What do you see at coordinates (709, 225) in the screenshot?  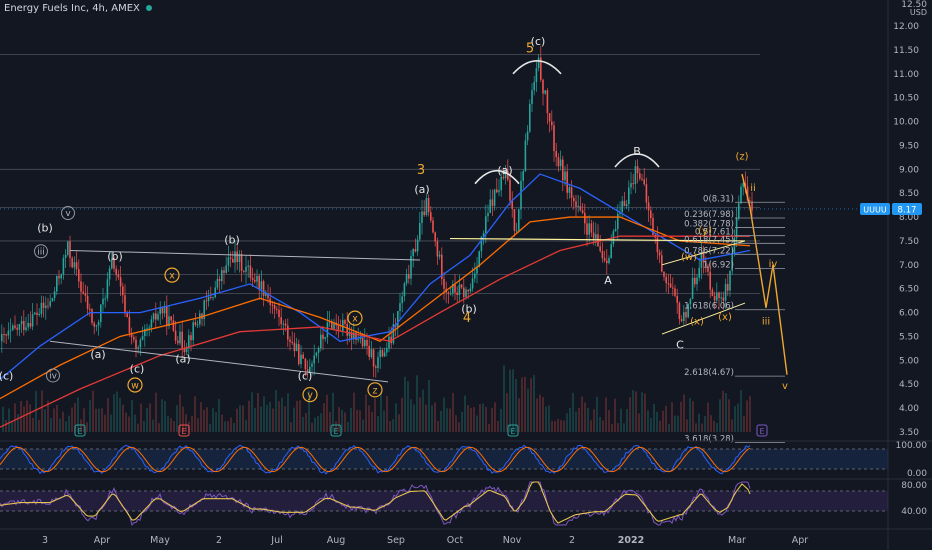 I see `fib-level-label: 0.382(7.78)` at bounding box center [709, 225].